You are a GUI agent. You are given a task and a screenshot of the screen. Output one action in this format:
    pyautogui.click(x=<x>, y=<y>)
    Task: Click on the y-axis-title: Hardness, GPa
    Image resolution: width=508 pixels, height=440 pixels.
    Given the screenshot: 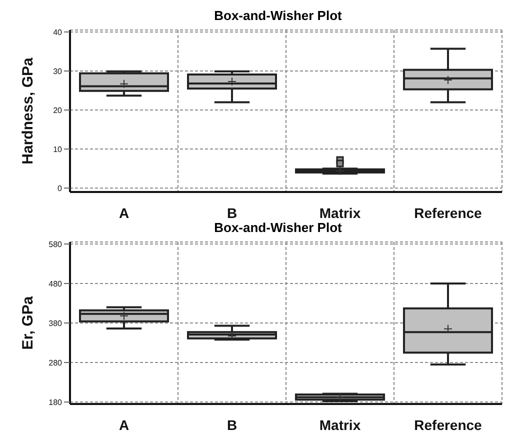 What is the action you would take?
    pyautogui.click(x=27, y=110)
    